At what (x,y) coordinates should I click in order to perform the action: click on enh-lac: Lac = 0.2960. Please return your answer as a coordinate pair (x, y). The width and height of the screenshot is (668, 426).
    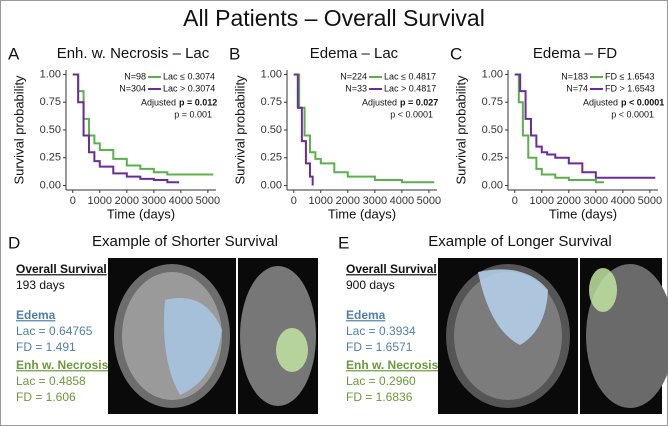
    Looking at the image, I should click on (381, 381).